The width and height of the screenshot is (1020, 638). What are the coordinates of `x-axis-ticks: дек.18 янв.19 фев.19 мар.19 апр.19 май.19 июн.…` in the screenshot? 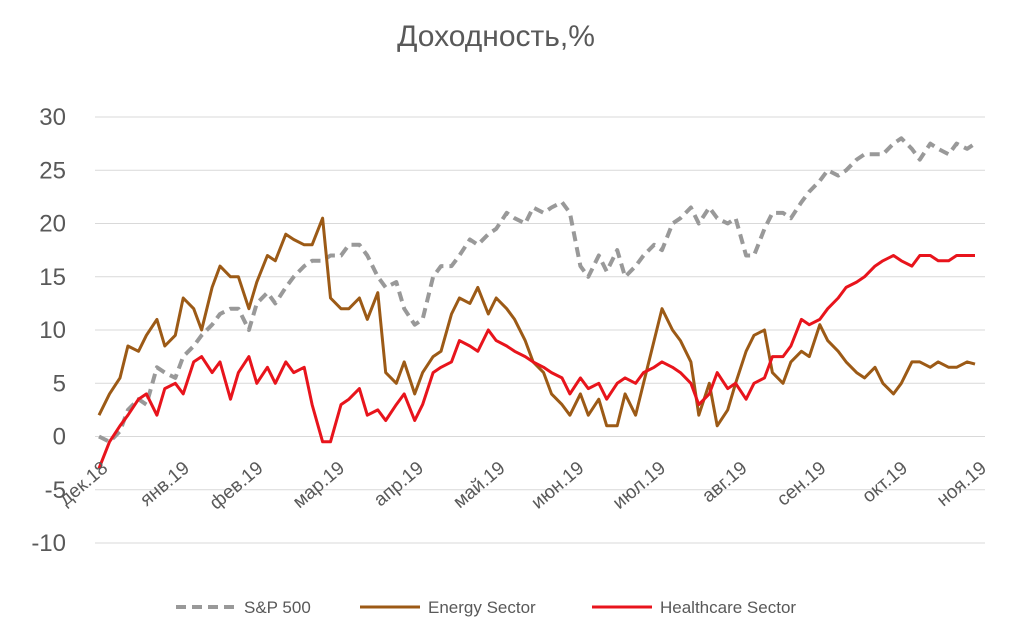 It's located at (523, 486).